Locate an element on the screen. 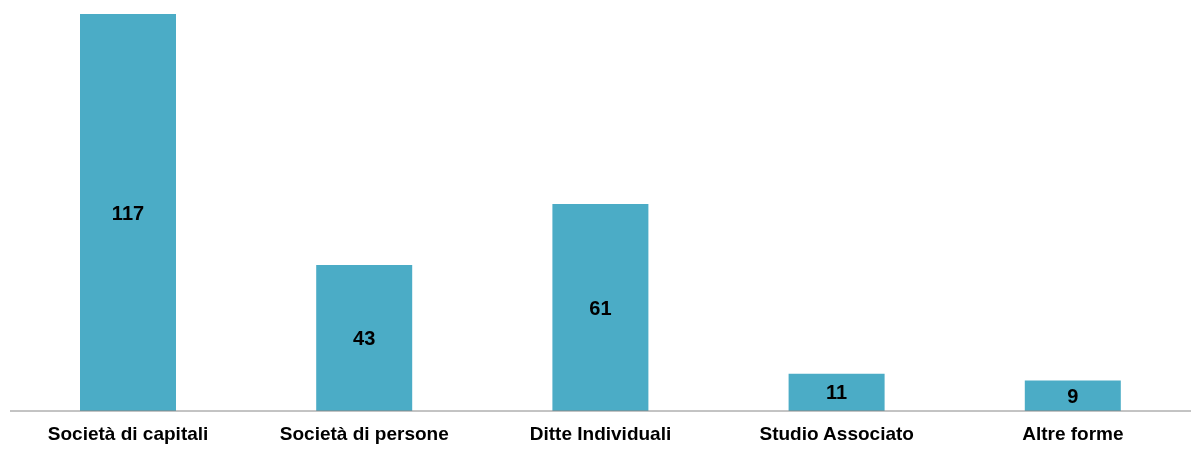  data-label: 9 is located at coordinates (1073, 395).